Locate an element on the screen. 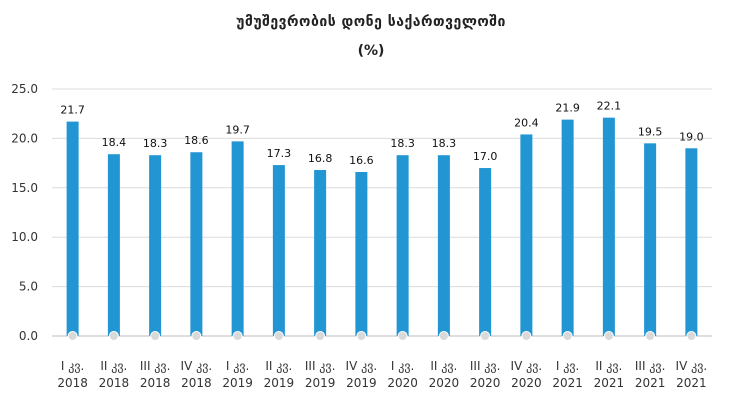  data-label: 20.4 is located at coordinates (526, 122).